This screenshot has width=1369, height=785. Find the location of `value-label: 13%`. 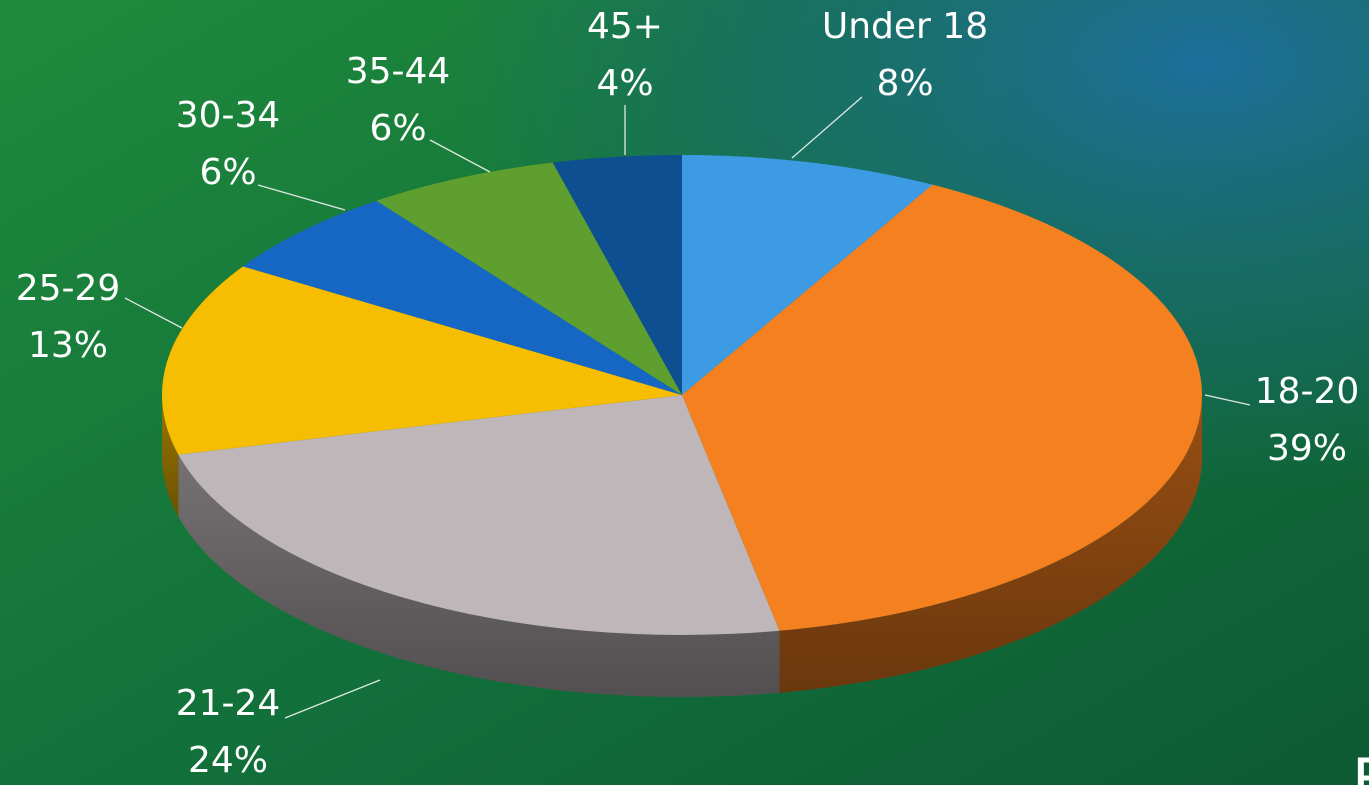

value-label: 13% is located at coordinates (68, 345).